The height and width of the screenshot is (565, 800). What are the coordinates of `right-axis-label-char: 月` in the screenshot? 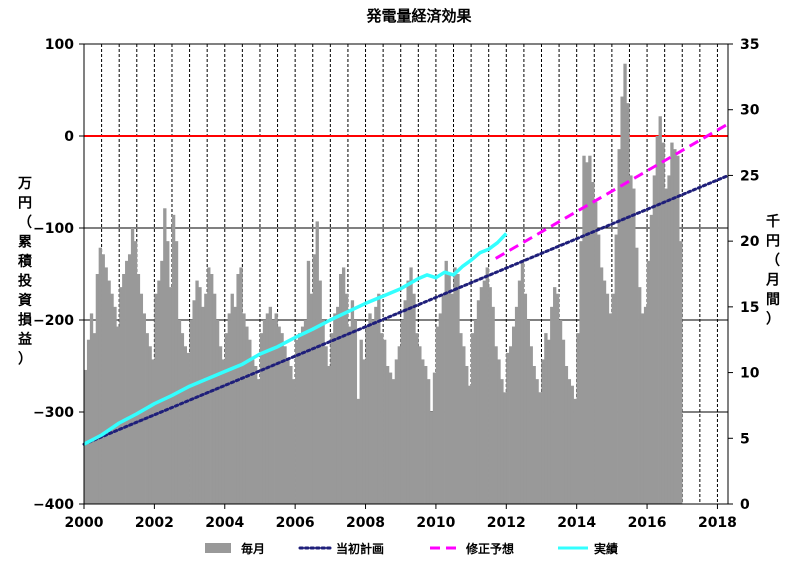 It's located at (772, 281).